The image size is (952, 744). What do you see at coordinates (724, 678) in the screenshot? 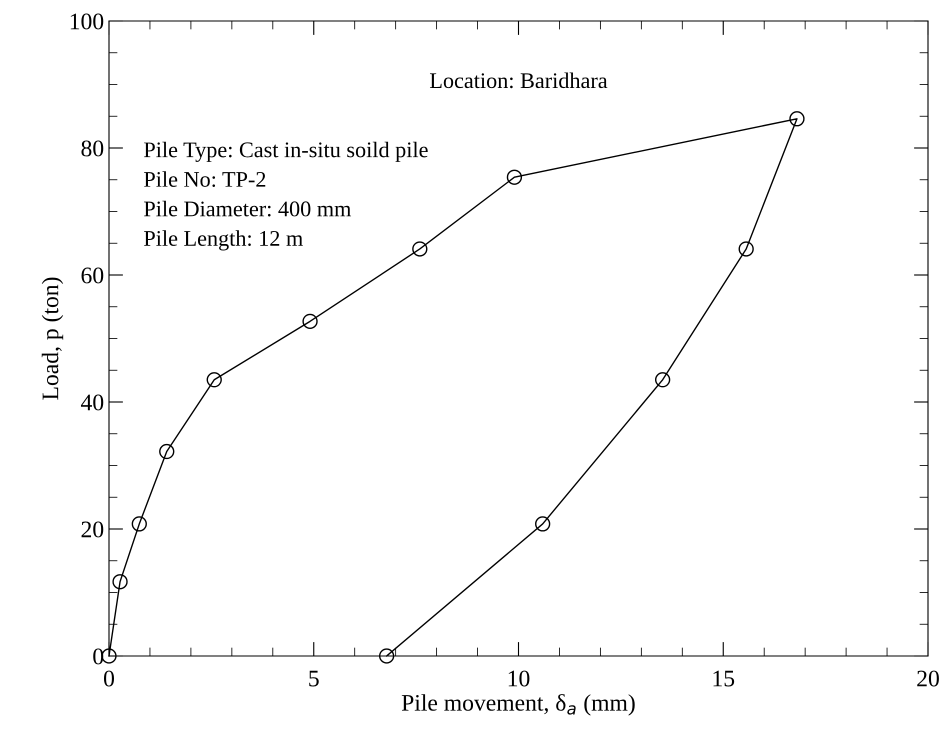
I see `x-tick-label: 15` at bounding box center [724, 678].